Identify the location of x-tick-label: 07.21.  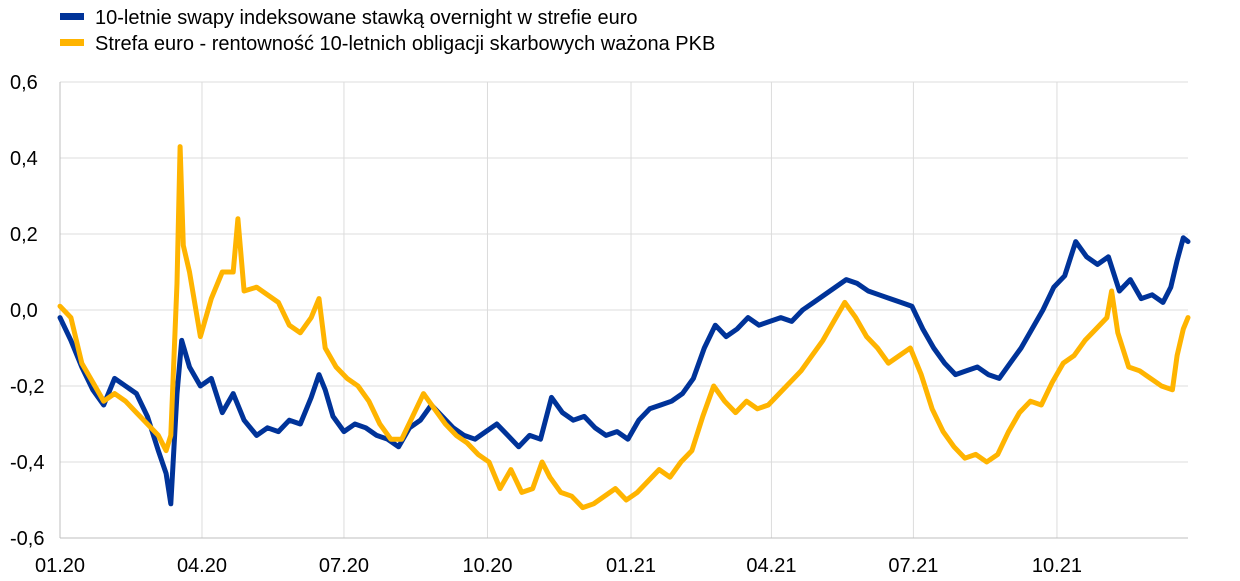
(913, 566).